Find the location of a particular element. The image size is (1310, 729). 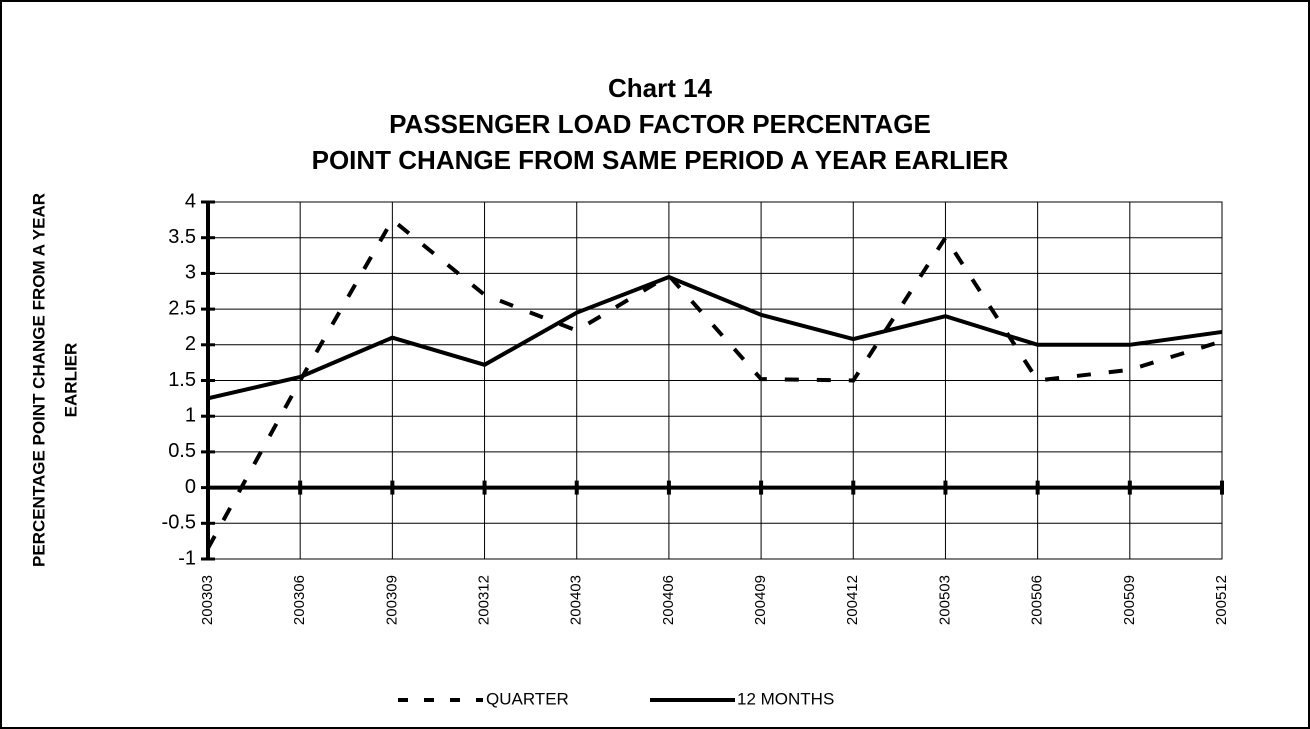

y-tick-label: 2 is located at coordinates (190, 344).